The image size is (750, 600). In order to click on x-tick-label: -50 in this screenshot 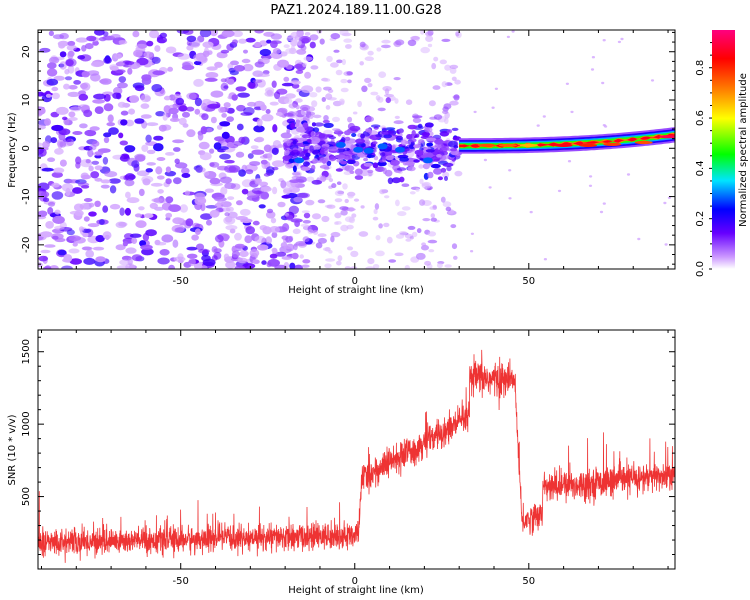, I will do `click(181, 581)`.